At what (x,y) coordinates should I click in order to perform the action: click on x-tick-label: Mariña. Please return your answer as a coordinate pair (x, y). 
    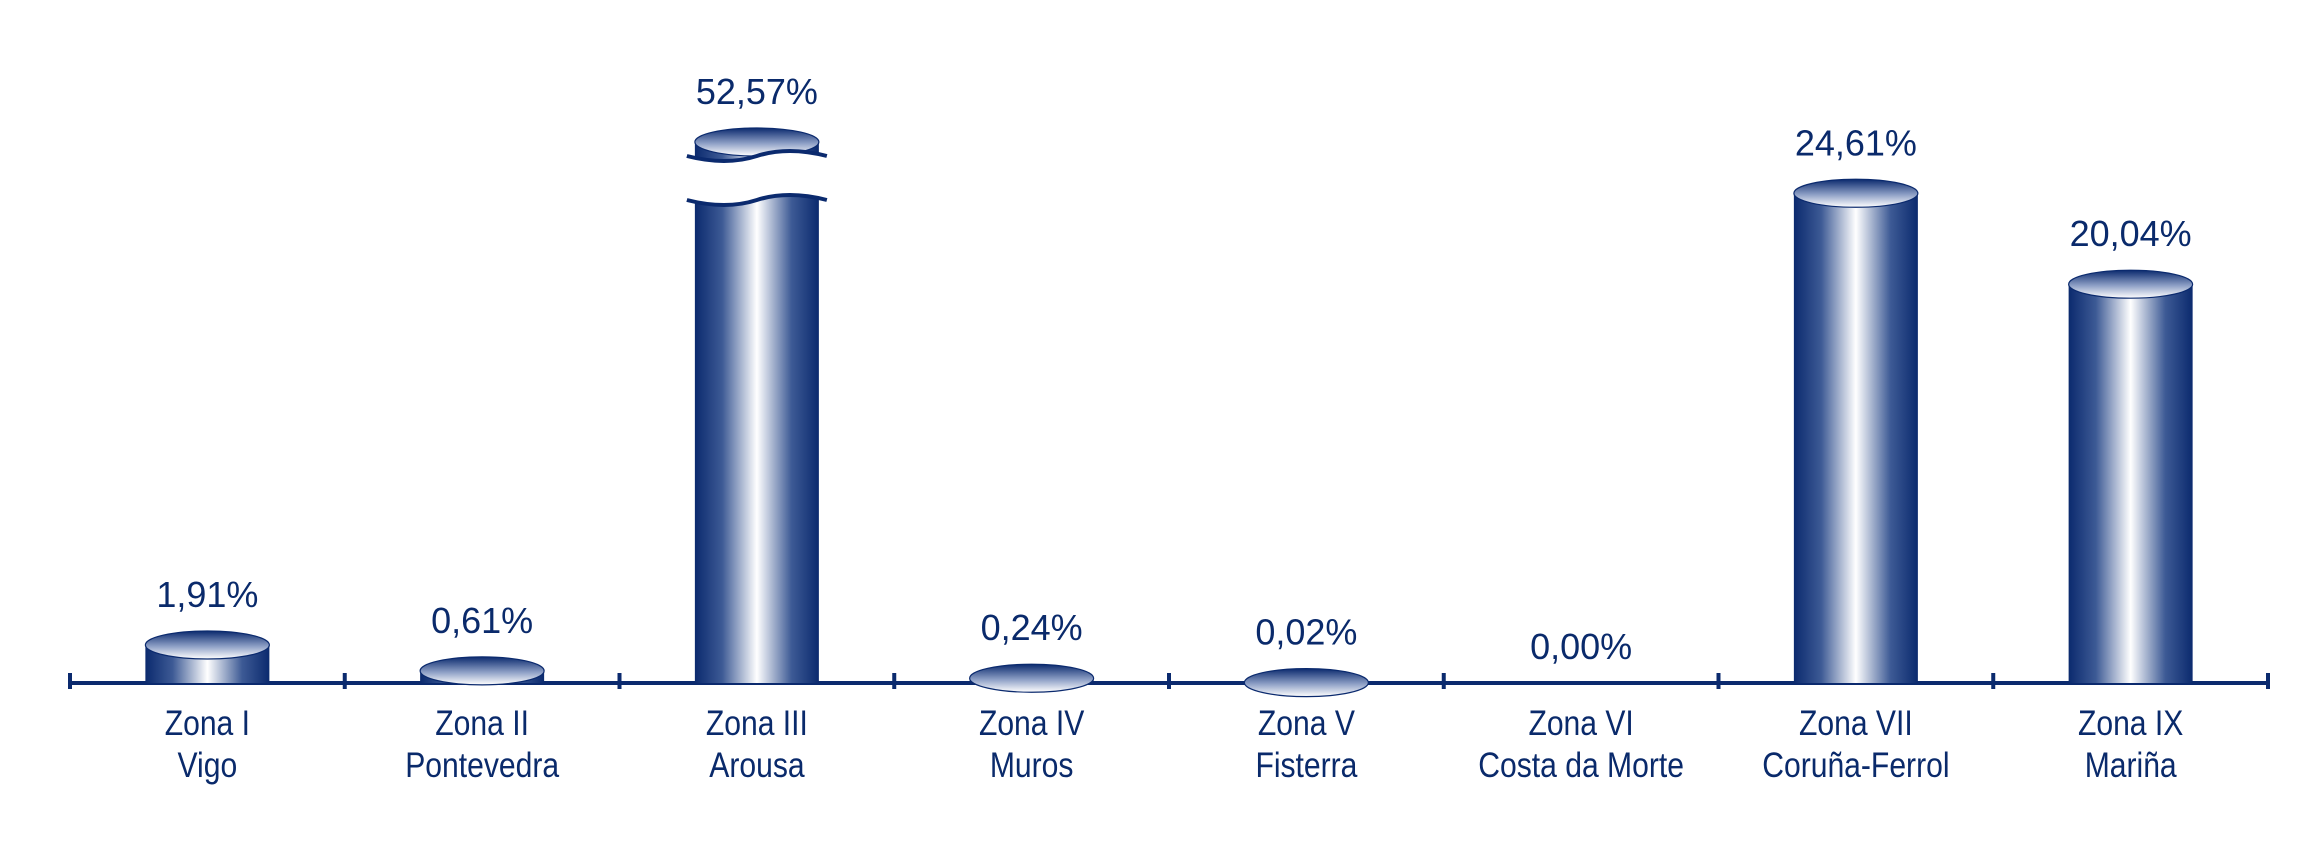
    Looking at the image, I should click on (2131, 765).